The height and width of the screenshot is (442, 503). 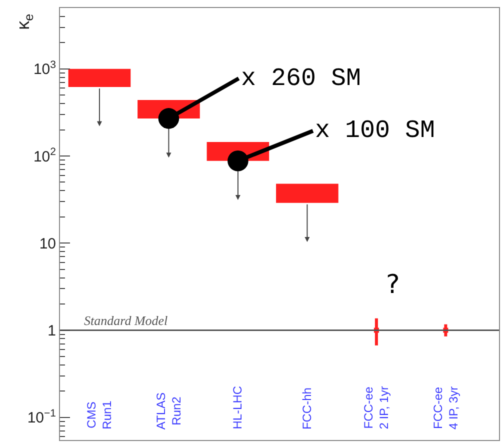 I want to click on annotation: x 260 SM, so click(x=301, y=78).